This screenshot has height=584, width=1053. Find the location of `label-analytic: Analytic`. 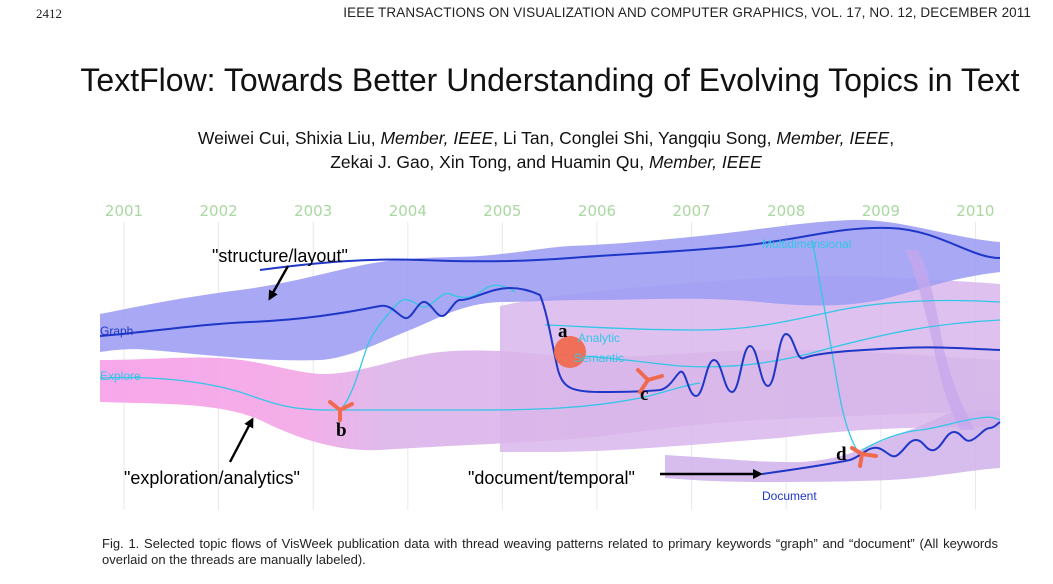

label-analytic: Analytic is located at coordinates (599, 338).